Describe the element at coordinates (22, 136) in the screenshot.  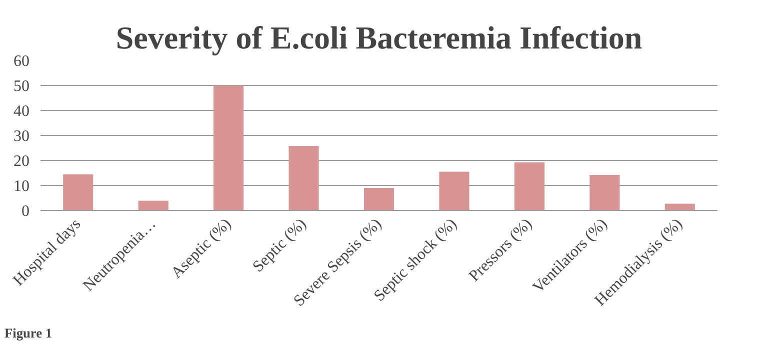
I see `y-tick-label: 30` at that location.